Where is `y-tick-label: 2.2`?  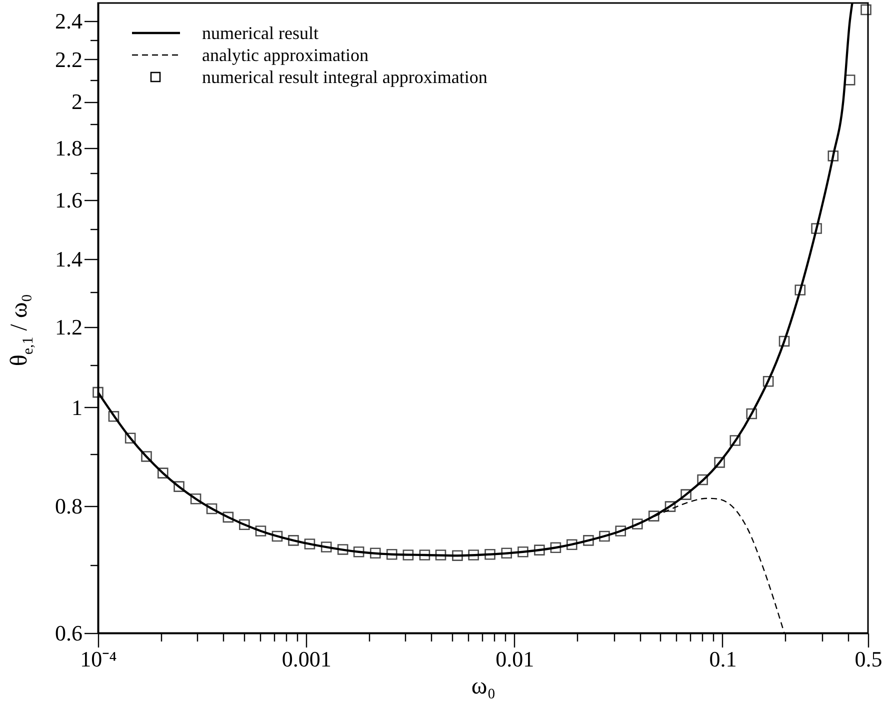 y-tick-label: 2.2 is located at coordinates (68, 59).